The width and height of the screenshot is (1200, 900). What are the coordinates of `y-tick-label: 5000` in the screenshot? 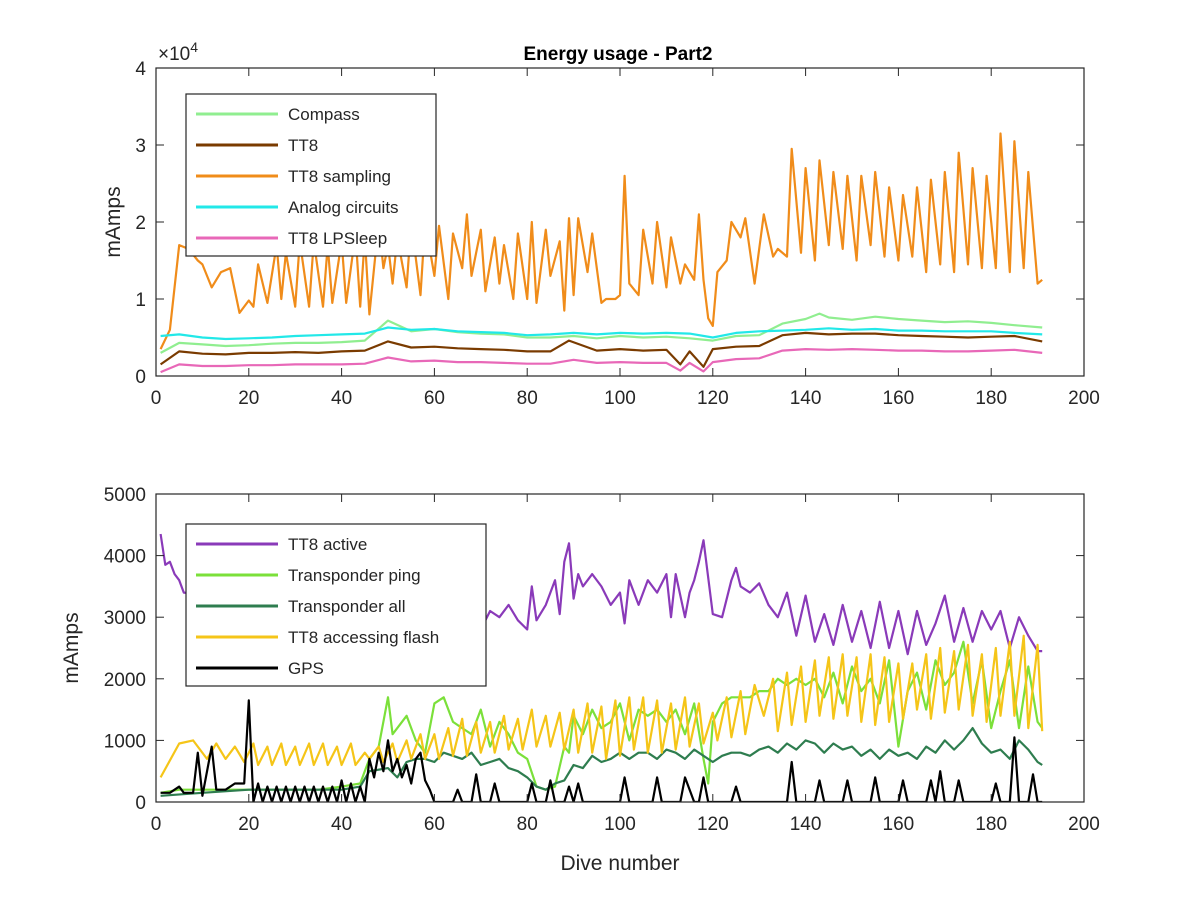 It's located at (125, 495).